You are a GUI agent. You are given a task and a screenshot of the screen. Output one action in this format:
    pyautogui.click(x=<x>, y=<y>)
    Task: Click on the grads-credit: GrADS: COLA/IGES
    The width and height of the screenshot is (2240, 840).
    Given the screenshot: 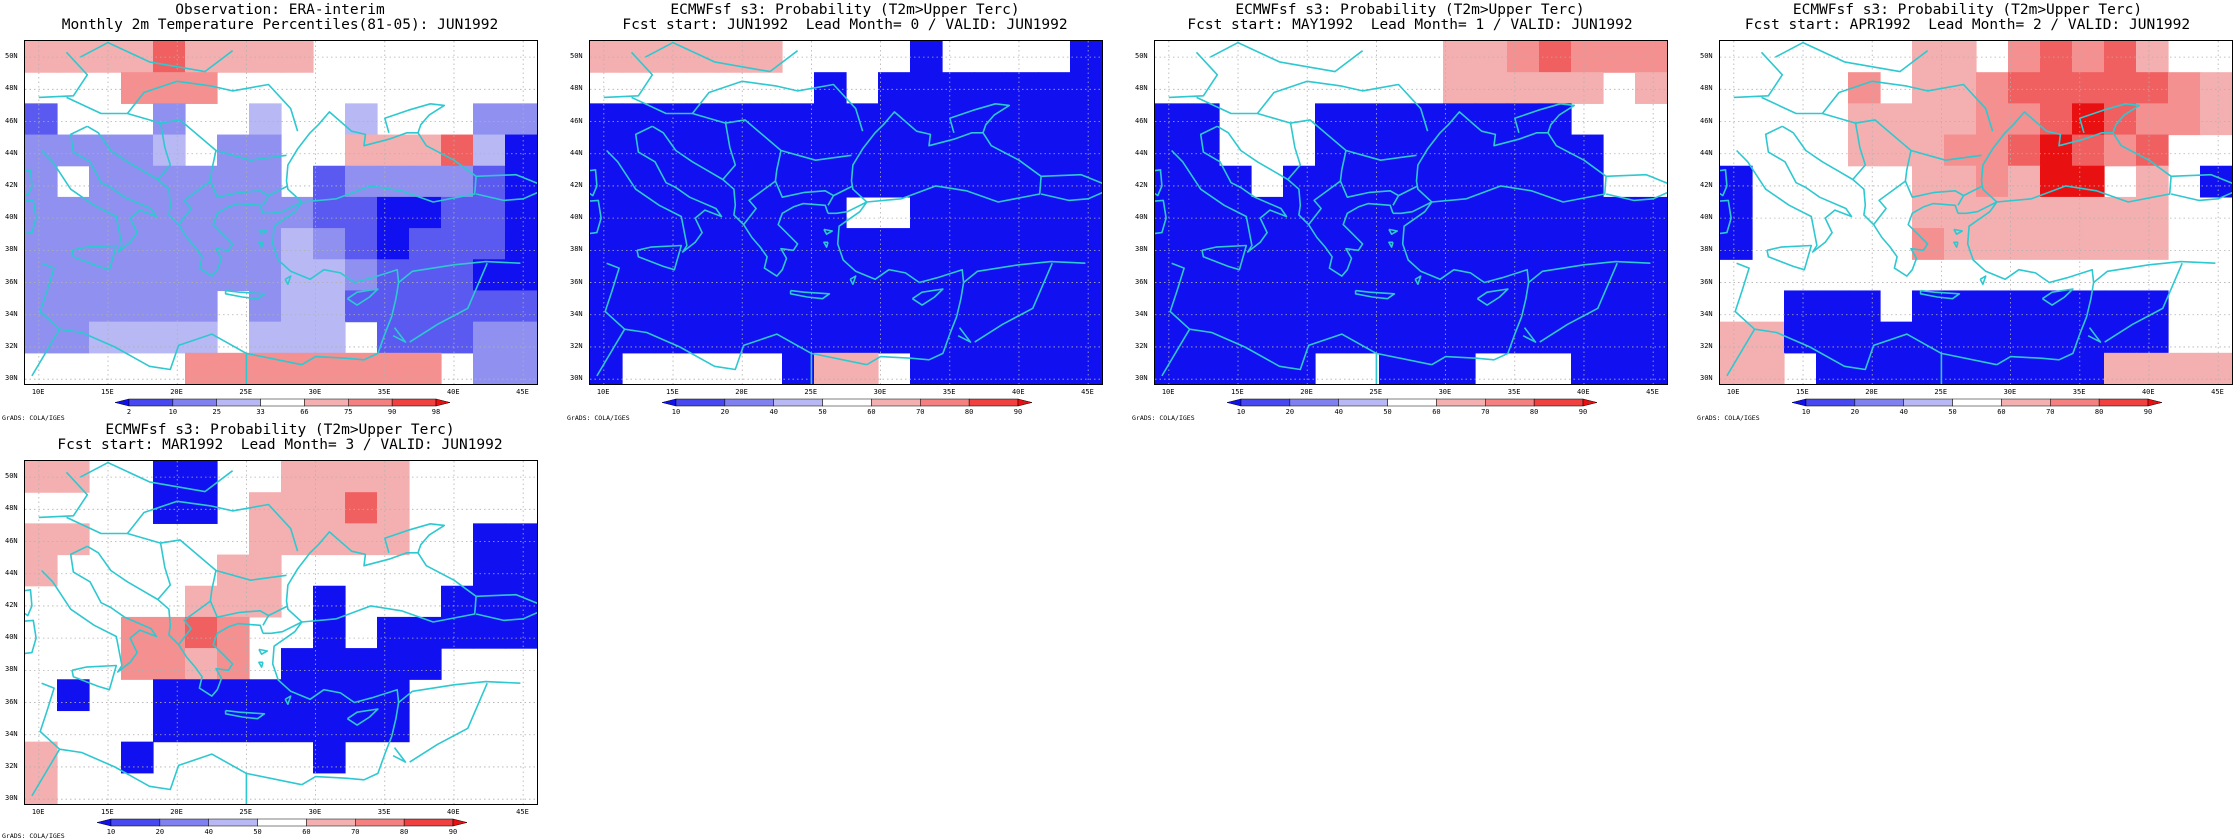 What is the action you would take?
    pyautogui.click(x=33, y=418)
    